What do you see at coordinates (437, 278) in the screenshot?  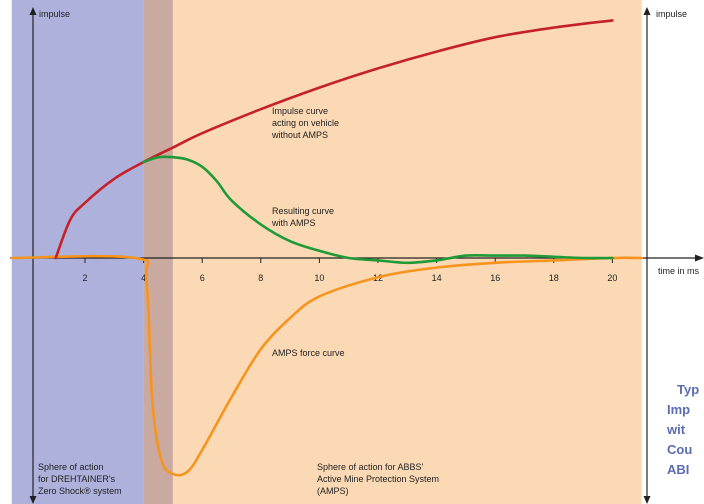 I see `x-tick-label: 14` at bounding box center [437, 278].